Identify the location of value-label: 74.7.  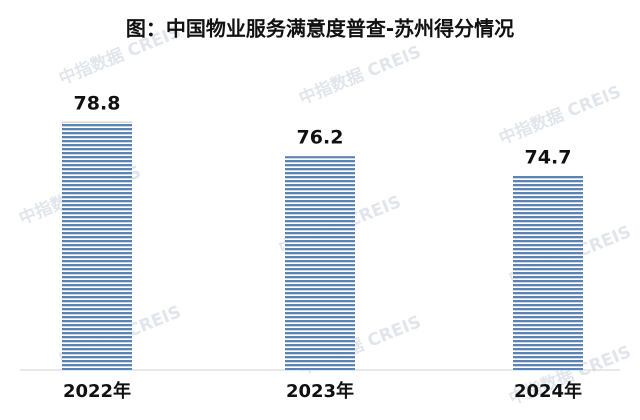
(548, 157).